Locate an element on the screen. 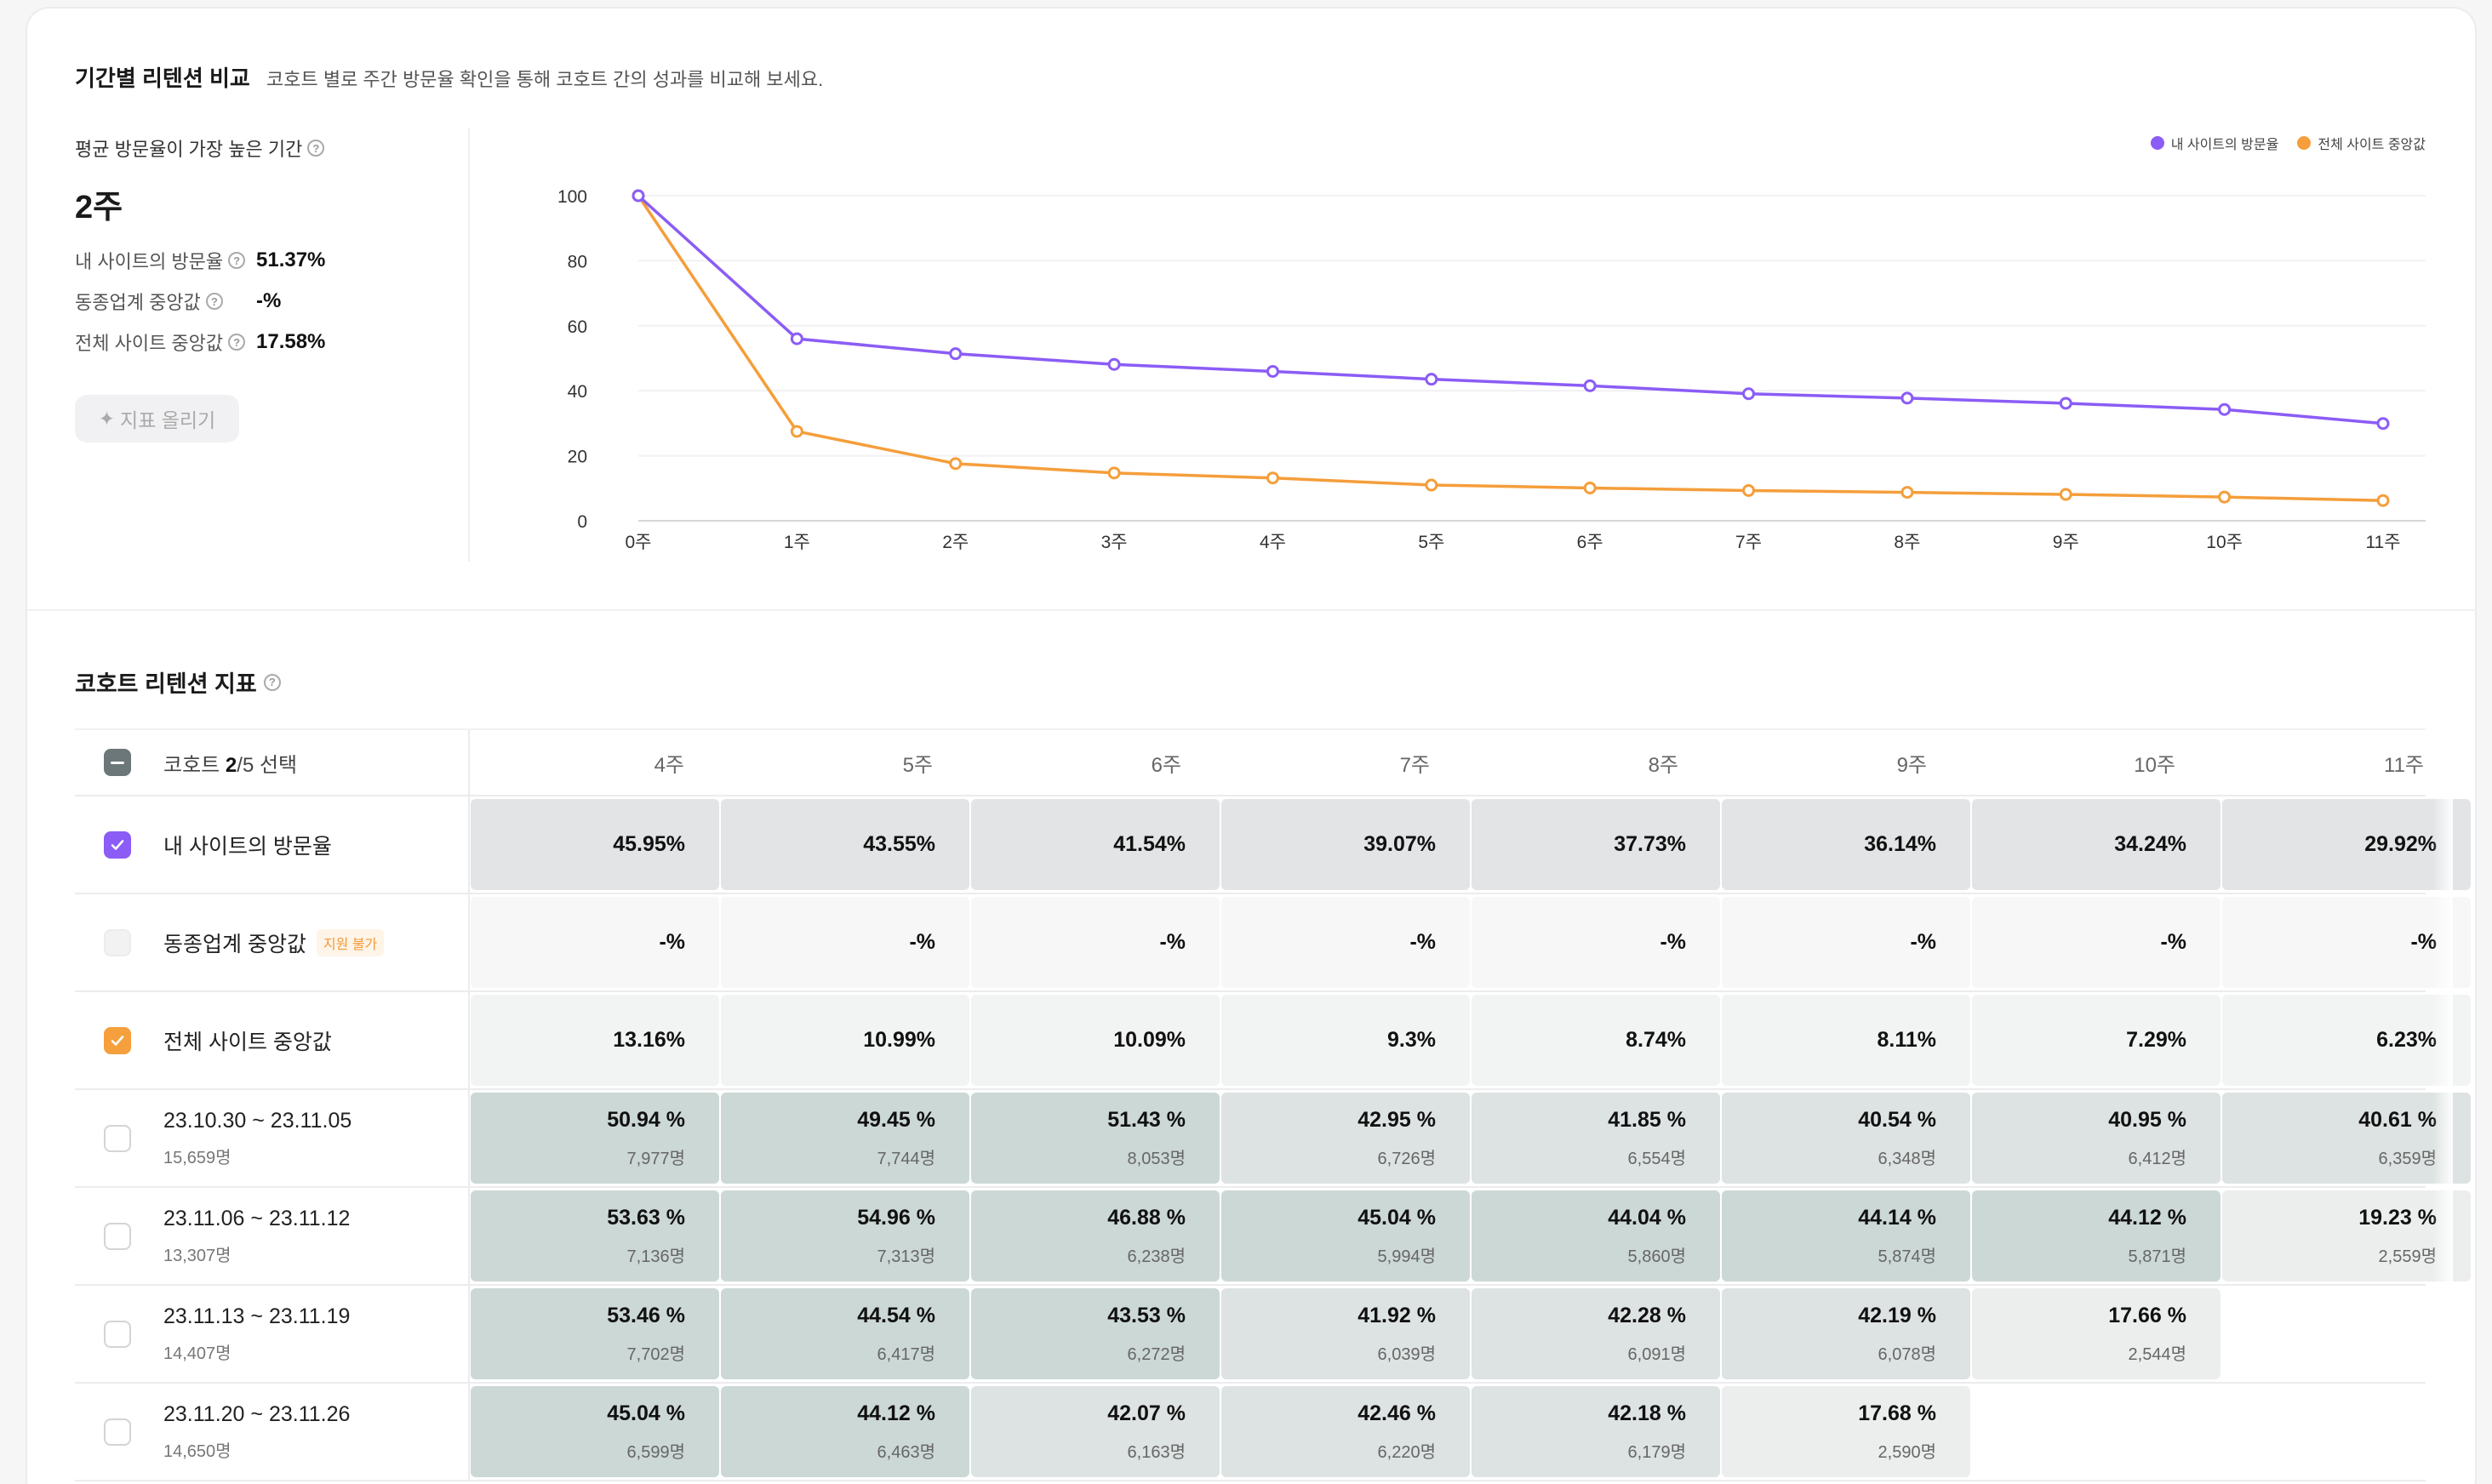  cell-count: 6,039명 is located at coordinates (1406, 1354).